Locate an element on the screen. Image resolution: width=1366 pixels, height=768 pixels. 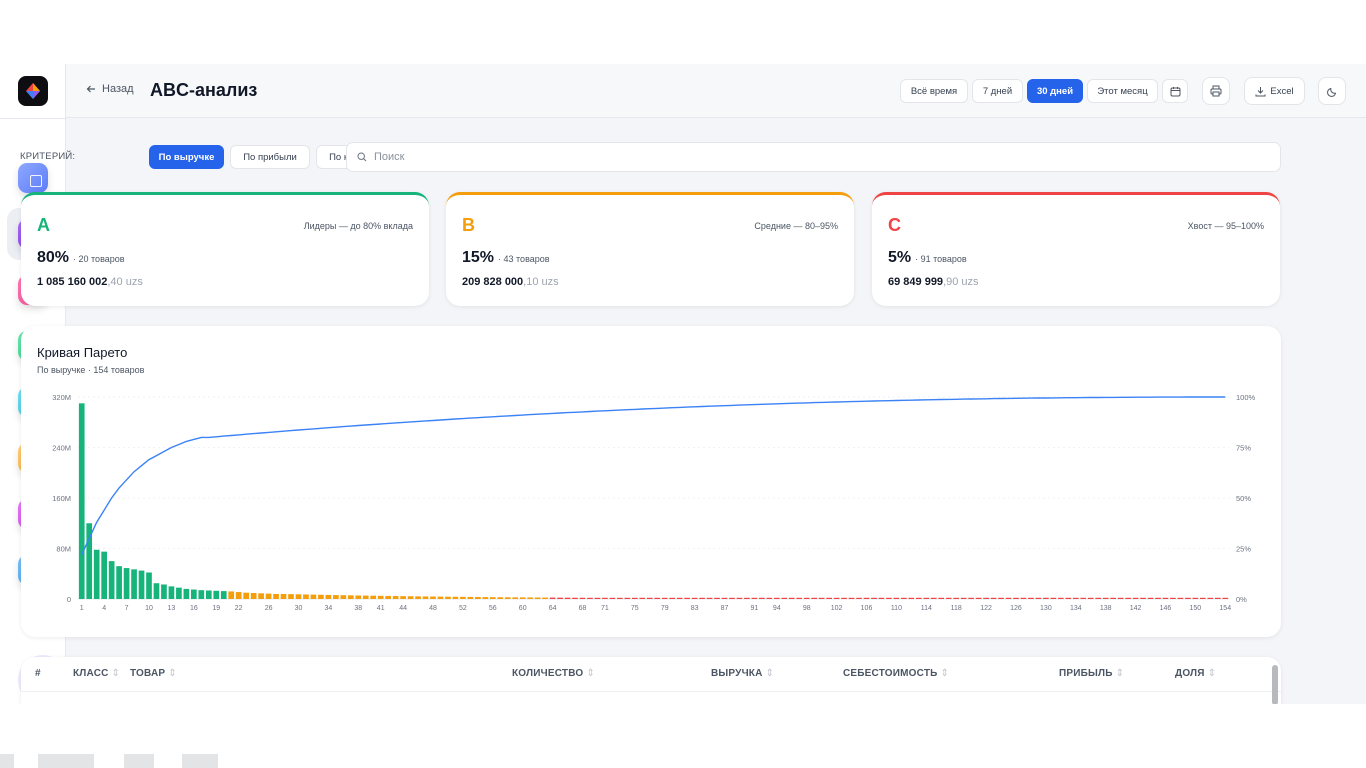
period-30-days: 30 дней is located at coordinates (1055, 91).